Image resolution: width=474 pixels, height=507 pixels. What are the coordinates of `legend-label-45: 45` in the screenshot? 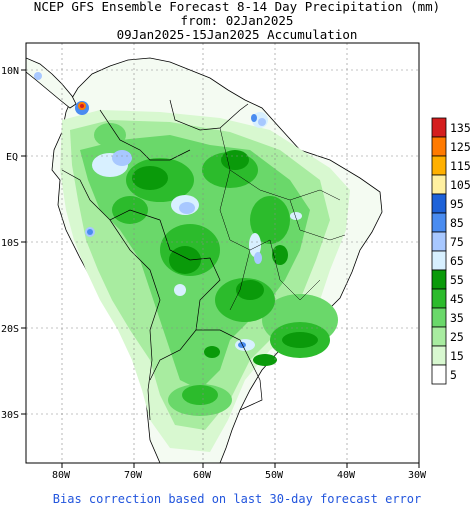 It's located at (457, 299).